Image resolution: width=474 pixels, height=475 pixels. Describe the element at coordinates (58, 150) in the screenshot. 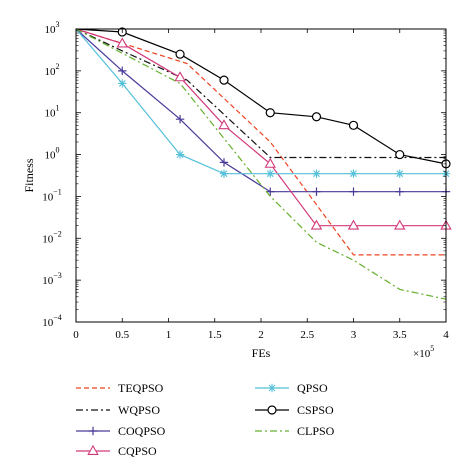

I see `y-tick-exponent: 0` at that location.